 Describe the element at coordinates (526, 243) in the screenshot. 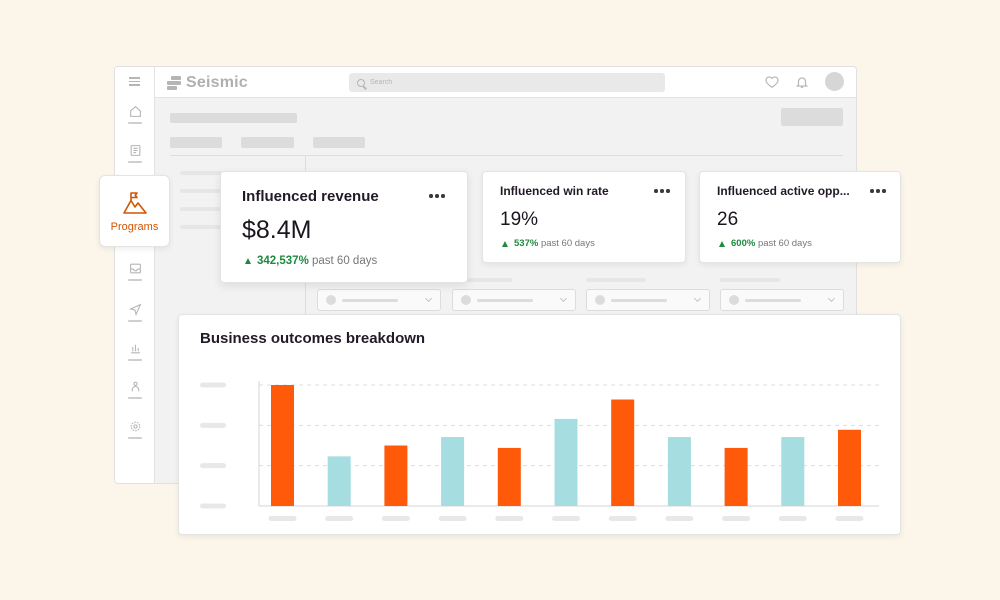

I see `delta-percent: 537%` at that location.